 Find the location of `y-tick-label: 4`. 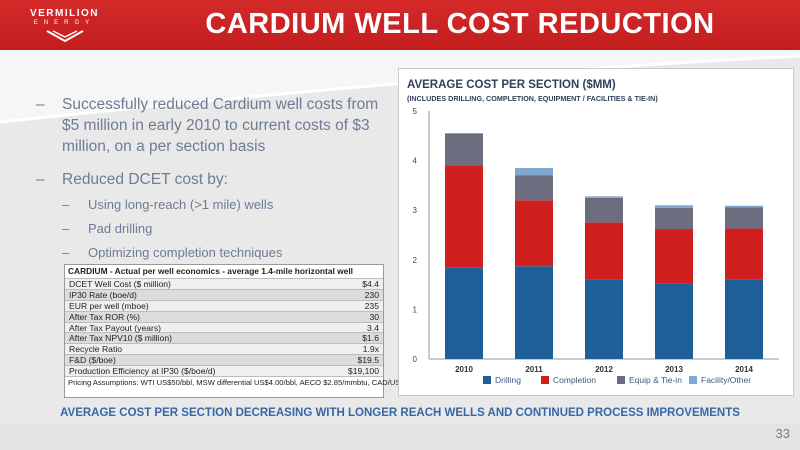

y-tick-label: 4 is located at coordinates (415, 161).